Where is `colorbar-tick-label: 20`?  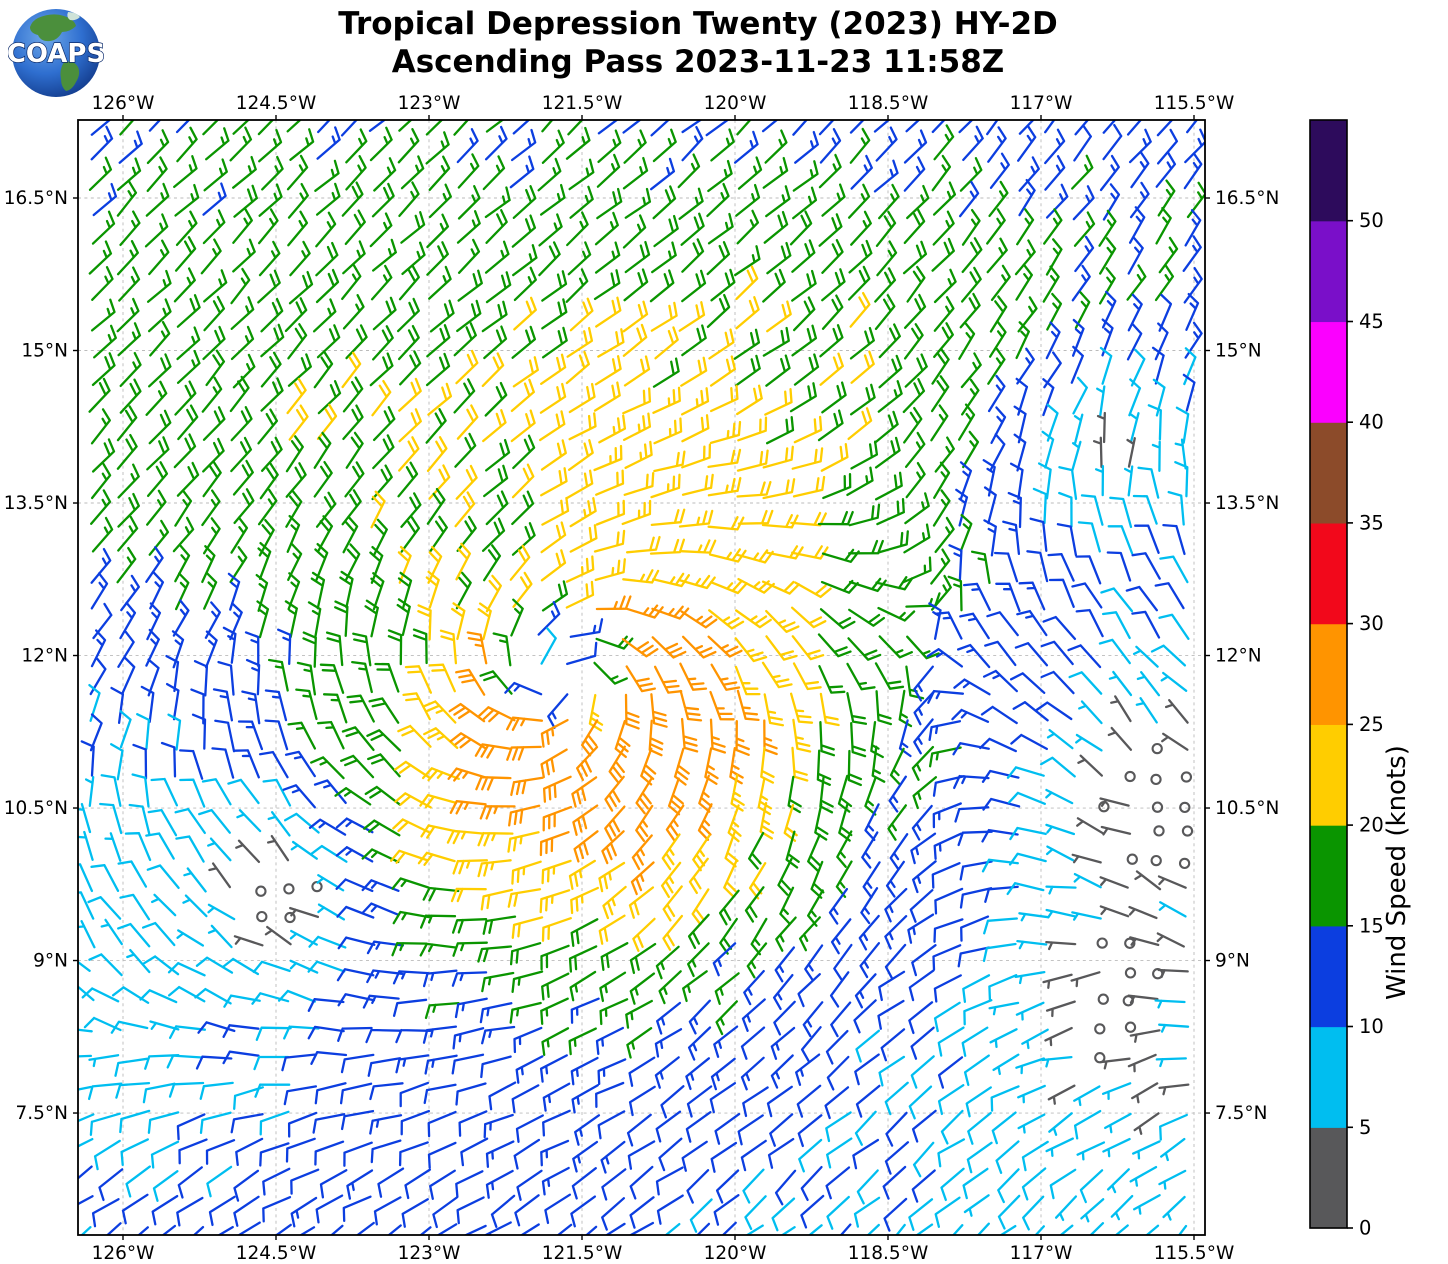
colorbar-tick-label: 20 is located at coordinates (1371, 825).